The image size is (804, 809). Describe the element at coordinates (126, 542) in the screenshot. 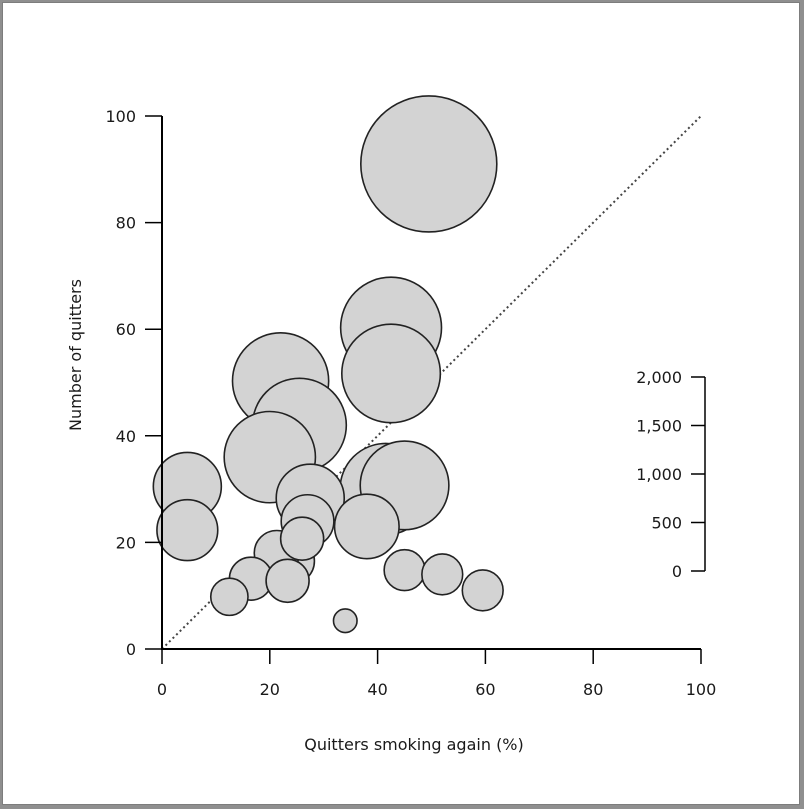

I see `y-tick-label: 20` at that location.